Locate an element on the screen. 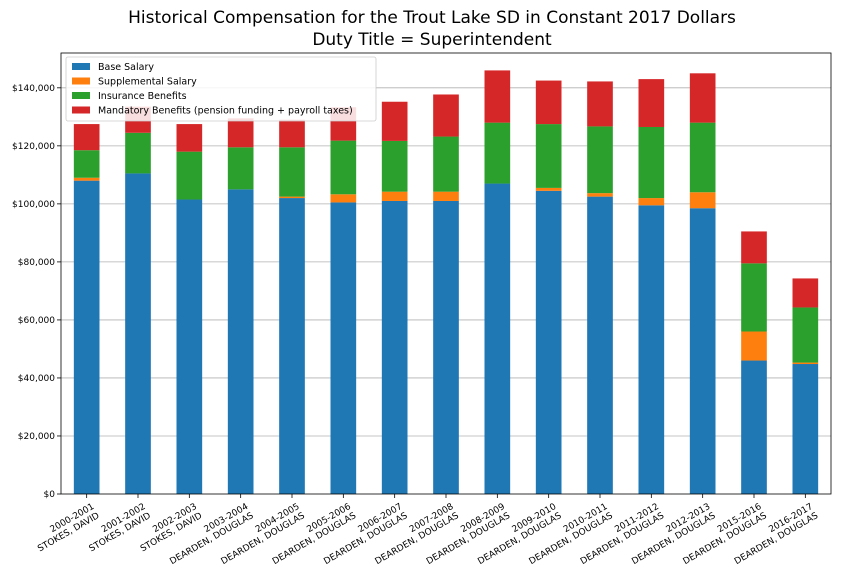 This screenshot has width=864, height=576. y-tick-label: $0 is located at coordinates (50, 495).